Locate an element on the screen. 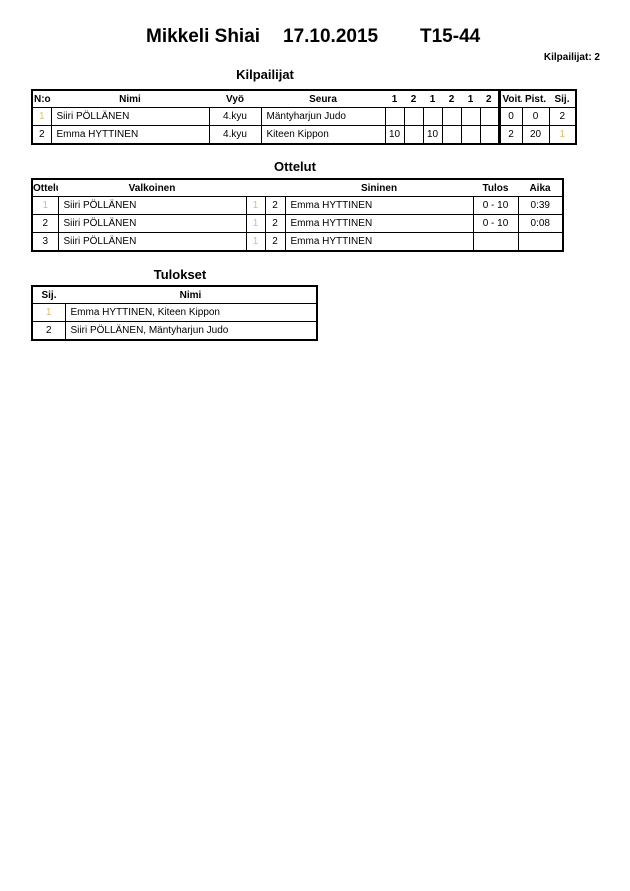 This screenshot has height=891, width=630. col-club: Seura is located at coordinates (323, 99).